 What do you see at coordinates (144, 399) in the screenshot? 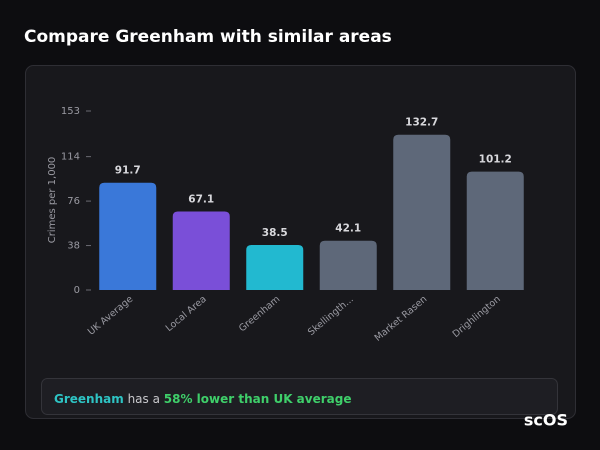
I see `summary-connector: has a` at bounding box center [144, 399].